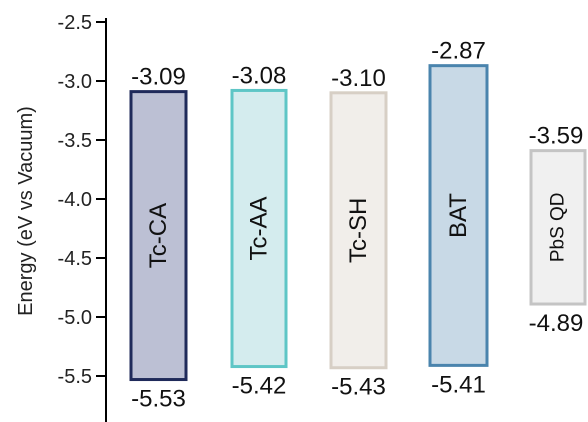  I want to click on y-axis-title: Energy (eV vs Vacuum), so click(26, 211).